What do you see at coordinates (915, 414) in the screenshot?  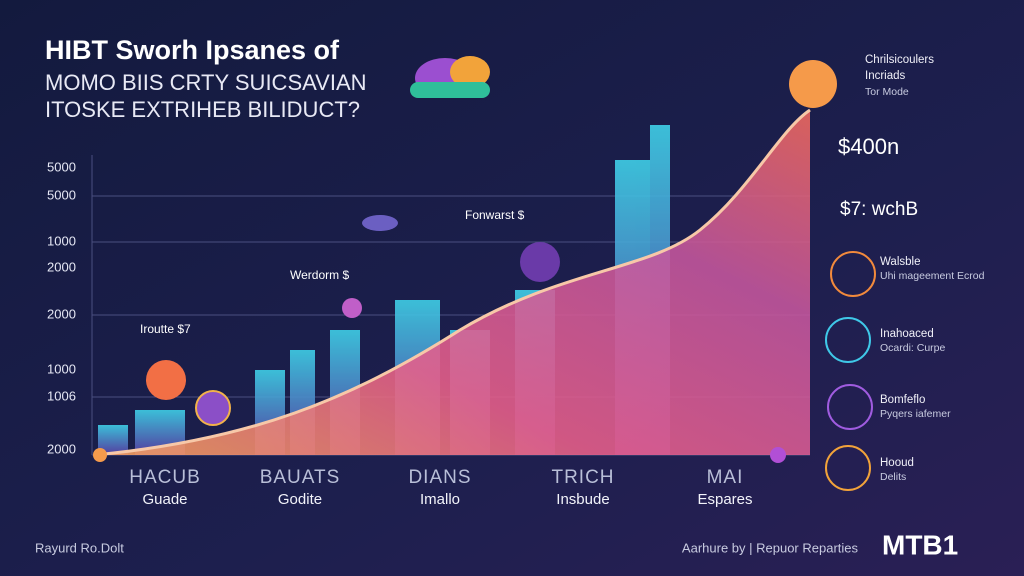 I see `item-desc: Pyqers iafemer` at bounding box center [915, 414].